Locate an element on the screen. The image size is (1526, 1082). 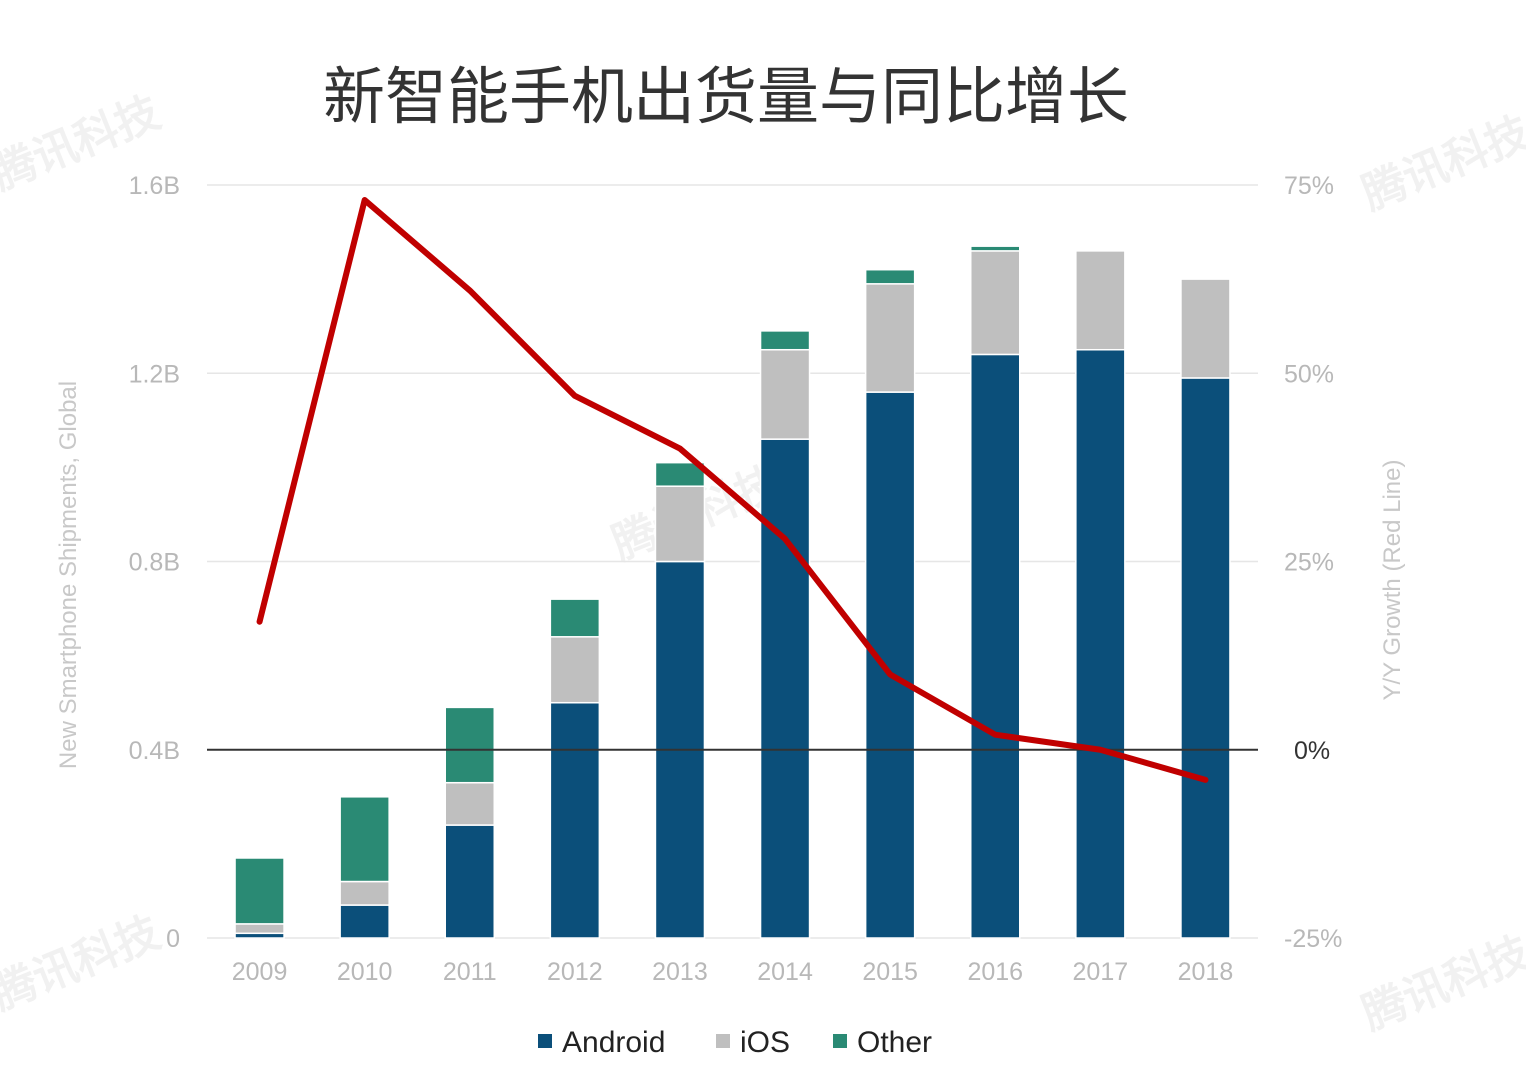
bar-android-2015 is located at coordinates (890, 665).